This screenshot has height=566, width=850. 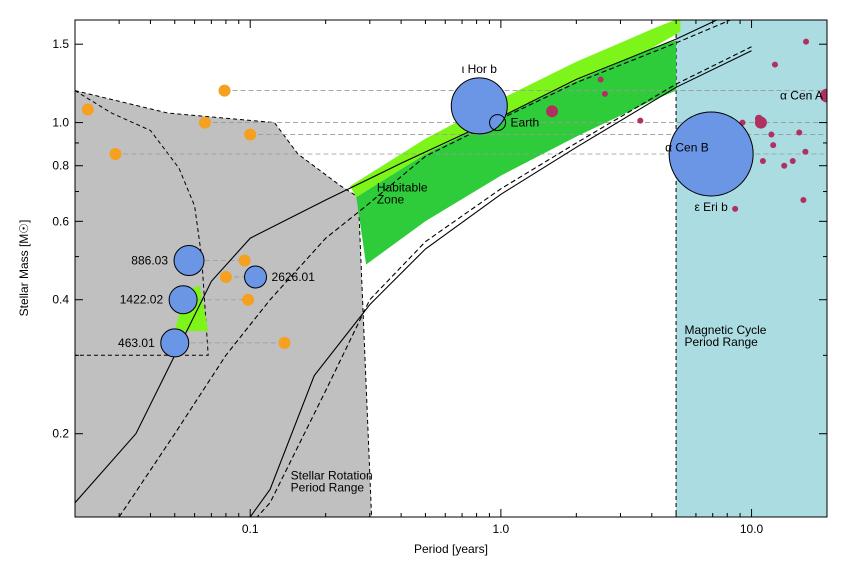 I want to click on habitable-zone-optimistic, so click(x=515, y=109).